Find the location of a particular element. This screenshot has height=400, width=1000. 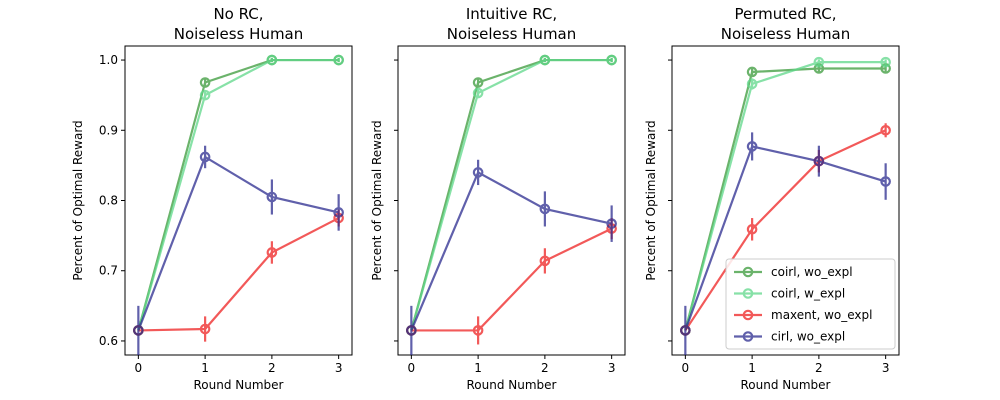

legend-label: cirl, wo_expl is located at coordinates (808, 337).